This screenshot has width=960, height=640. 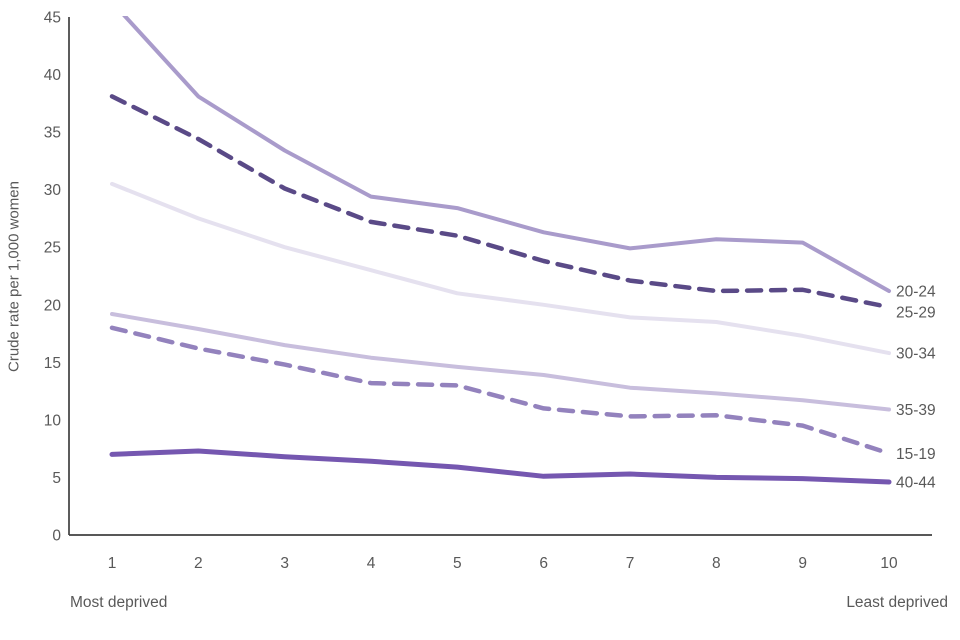 What do you see at coordinates (198, 563) in the screenshot?
I see `x-tick-label: 2` at bounding box center [198, 563].